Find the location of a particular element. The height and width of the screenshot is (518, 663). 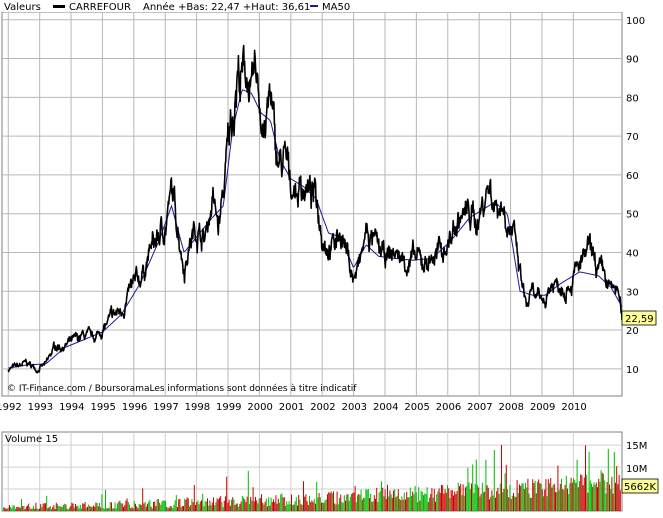

y-tick-label: 50 is located at coordinates (632, 215).